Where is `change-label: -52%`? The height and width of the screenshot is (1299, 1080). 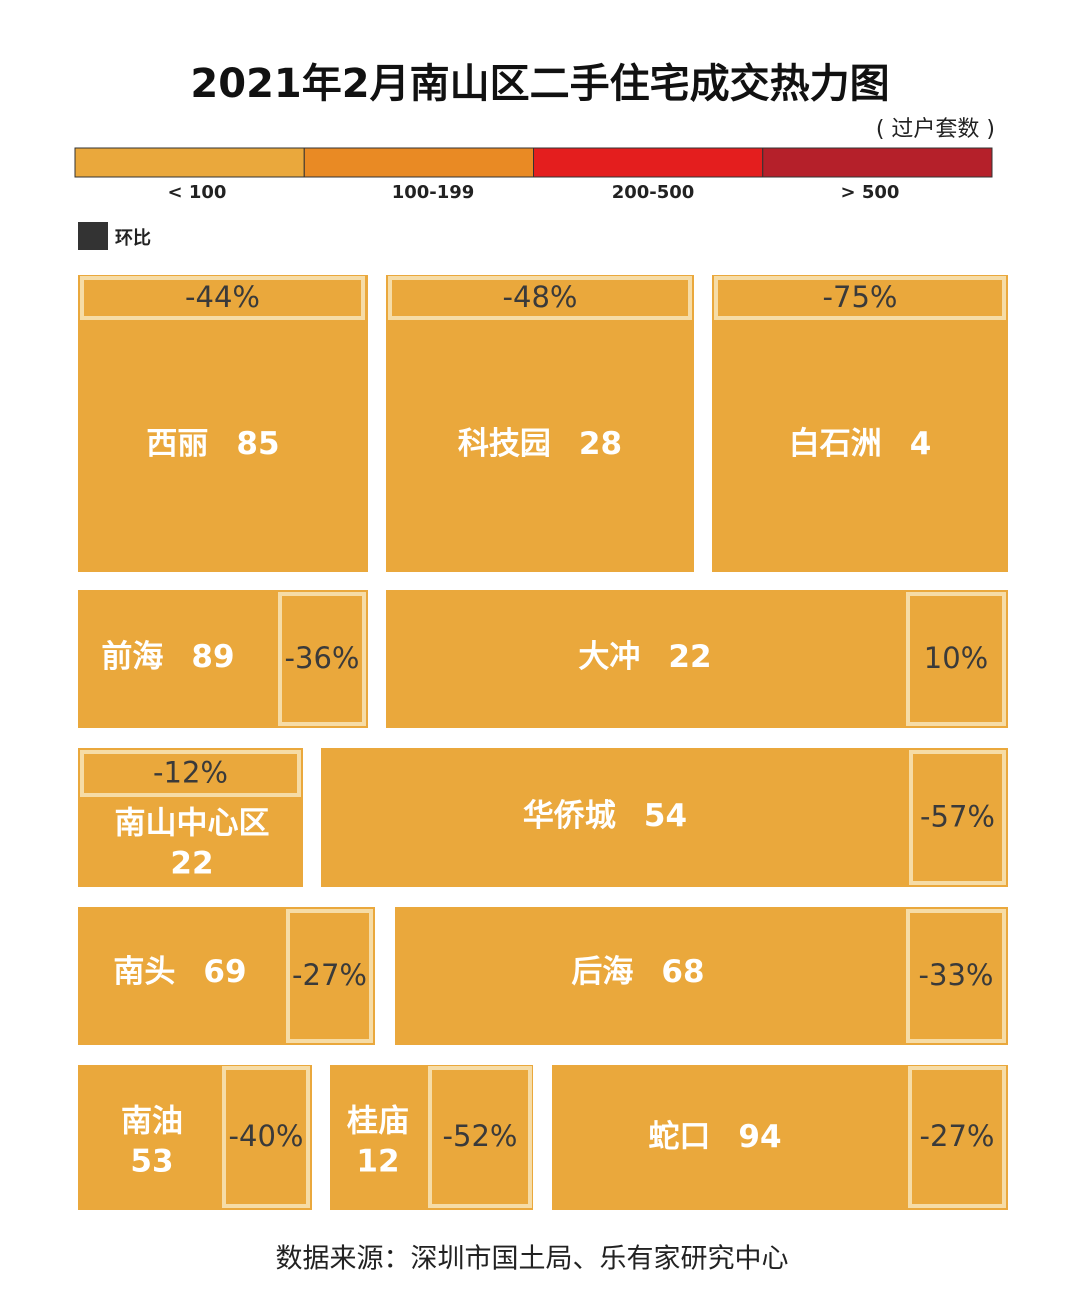 change-label: -52% is located at coordinates (480, 1136).